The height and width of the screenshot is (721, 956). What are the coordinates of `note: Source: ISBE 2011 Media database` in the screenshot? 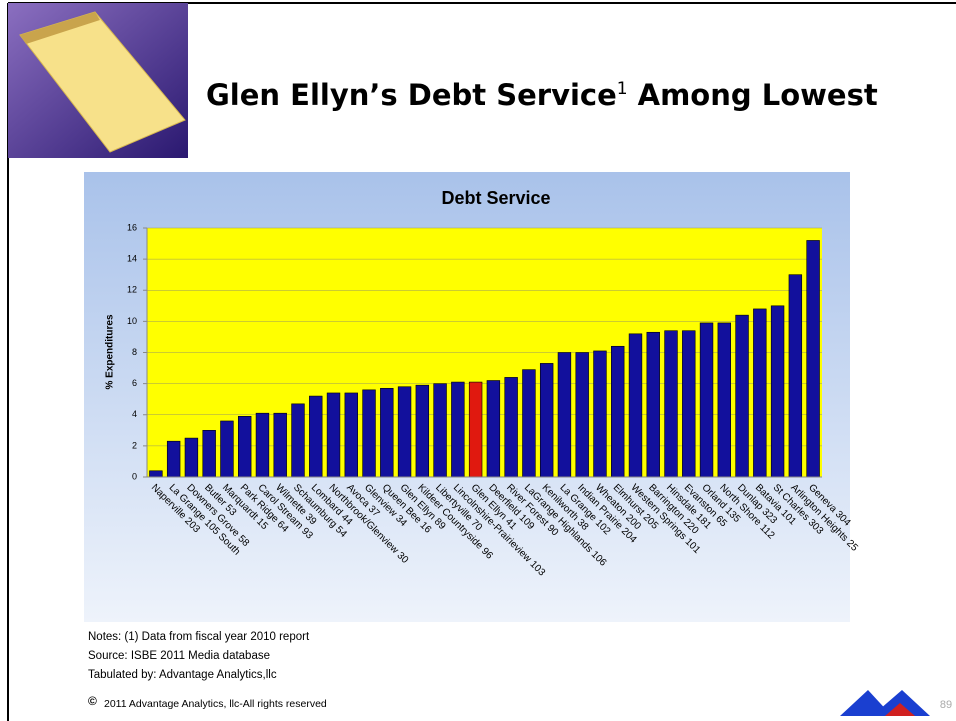 It's located at (179, 656).